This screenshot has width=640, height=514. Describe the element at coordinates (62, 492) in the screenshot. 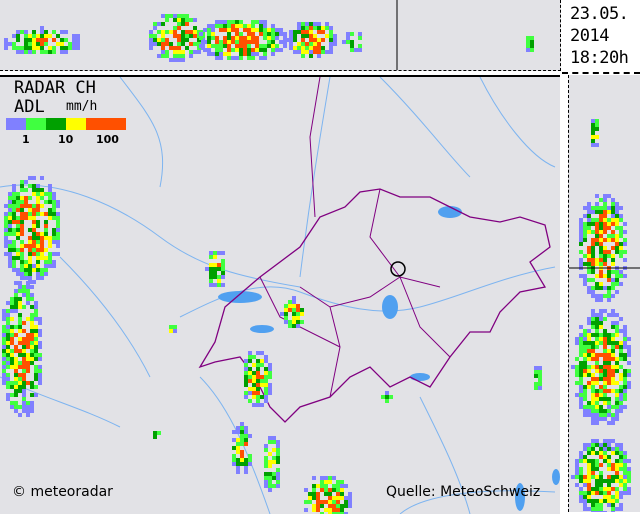

I see `copyright-label: © meteoradar` at that location.